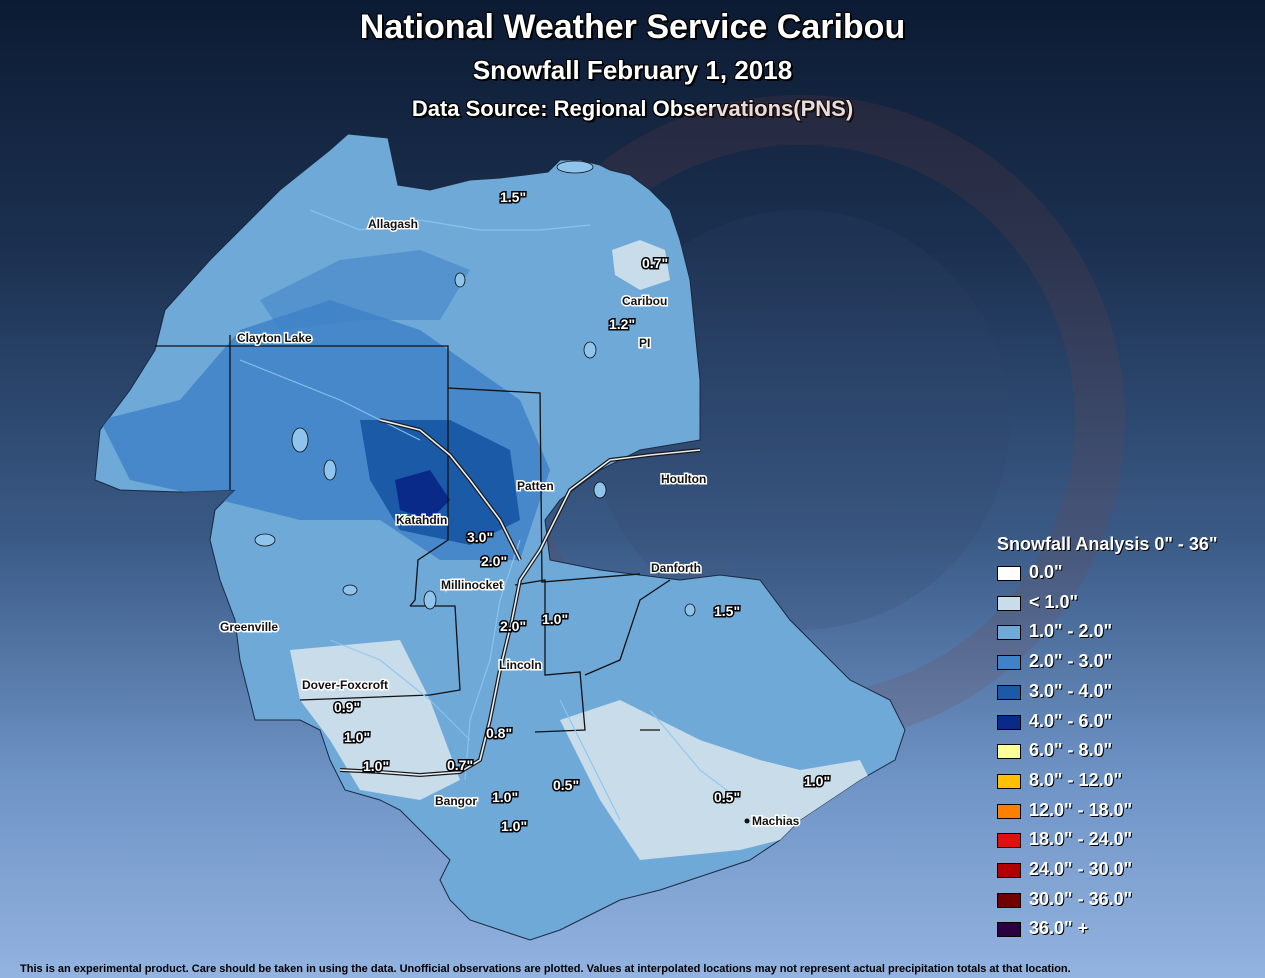 The width and height of the screenshot is (1265, 978). Describe the element at coordinates (520, 665) in the screenshot. I see `label-lincoln: Lincoln` at that location.